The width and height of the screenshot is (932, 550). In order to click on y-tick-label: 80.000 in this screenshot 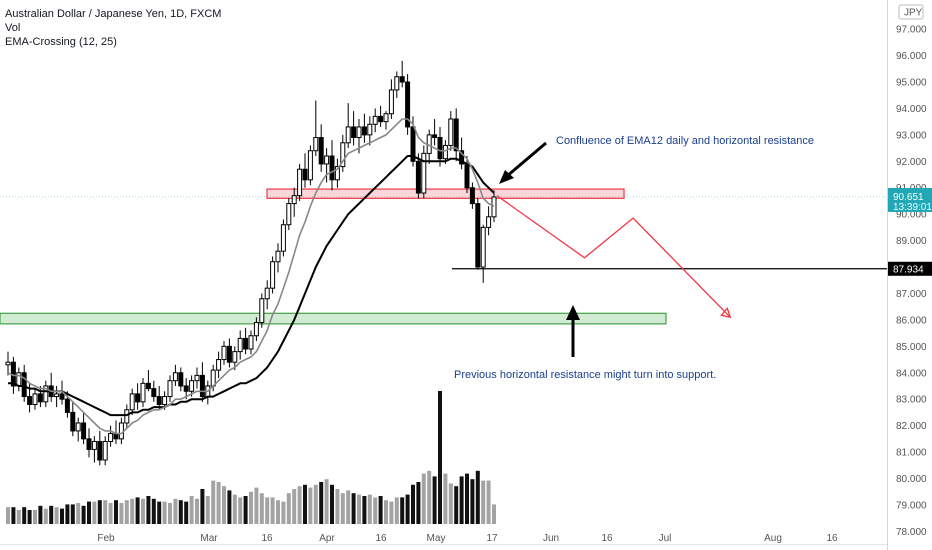, I will do `click(911, 479)`.